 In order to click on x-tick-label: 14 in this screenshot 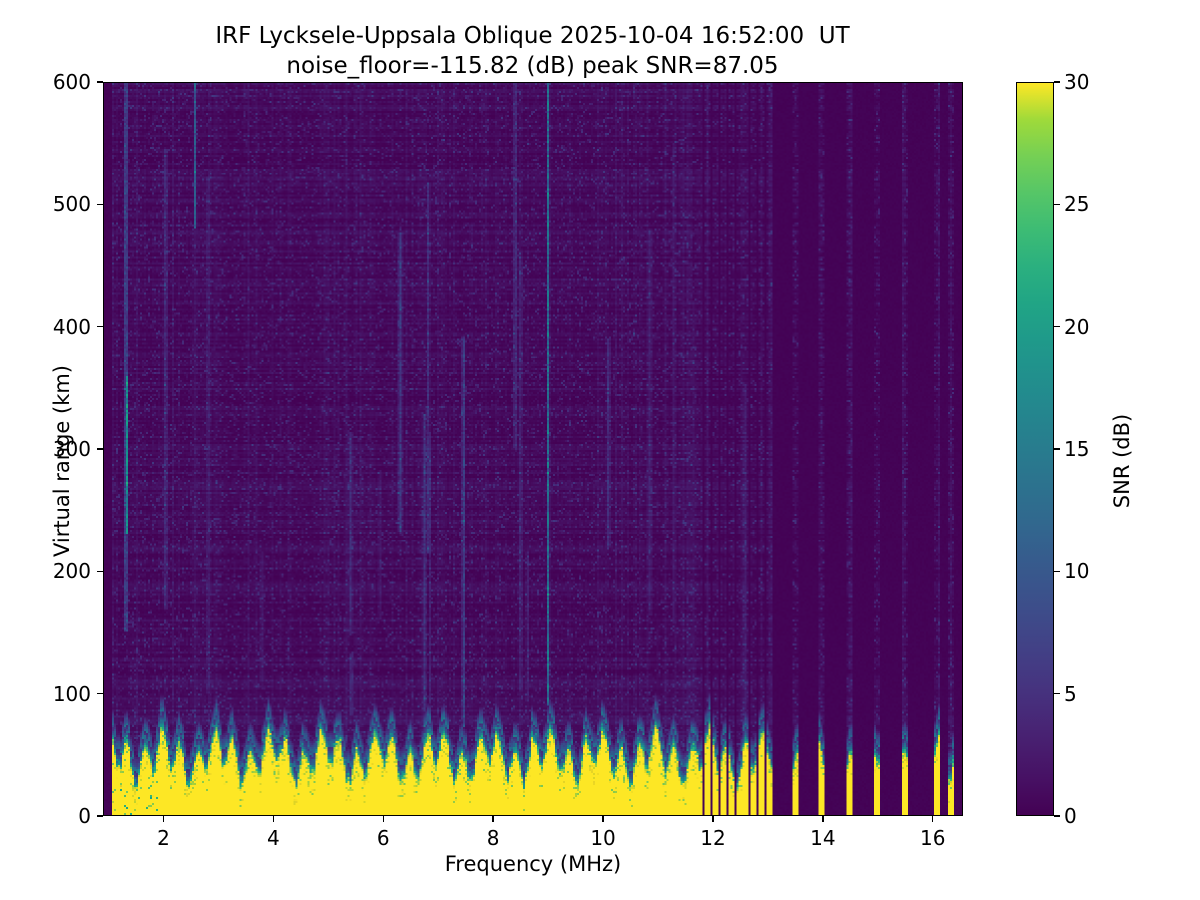, I will do `click(823, 838)`.